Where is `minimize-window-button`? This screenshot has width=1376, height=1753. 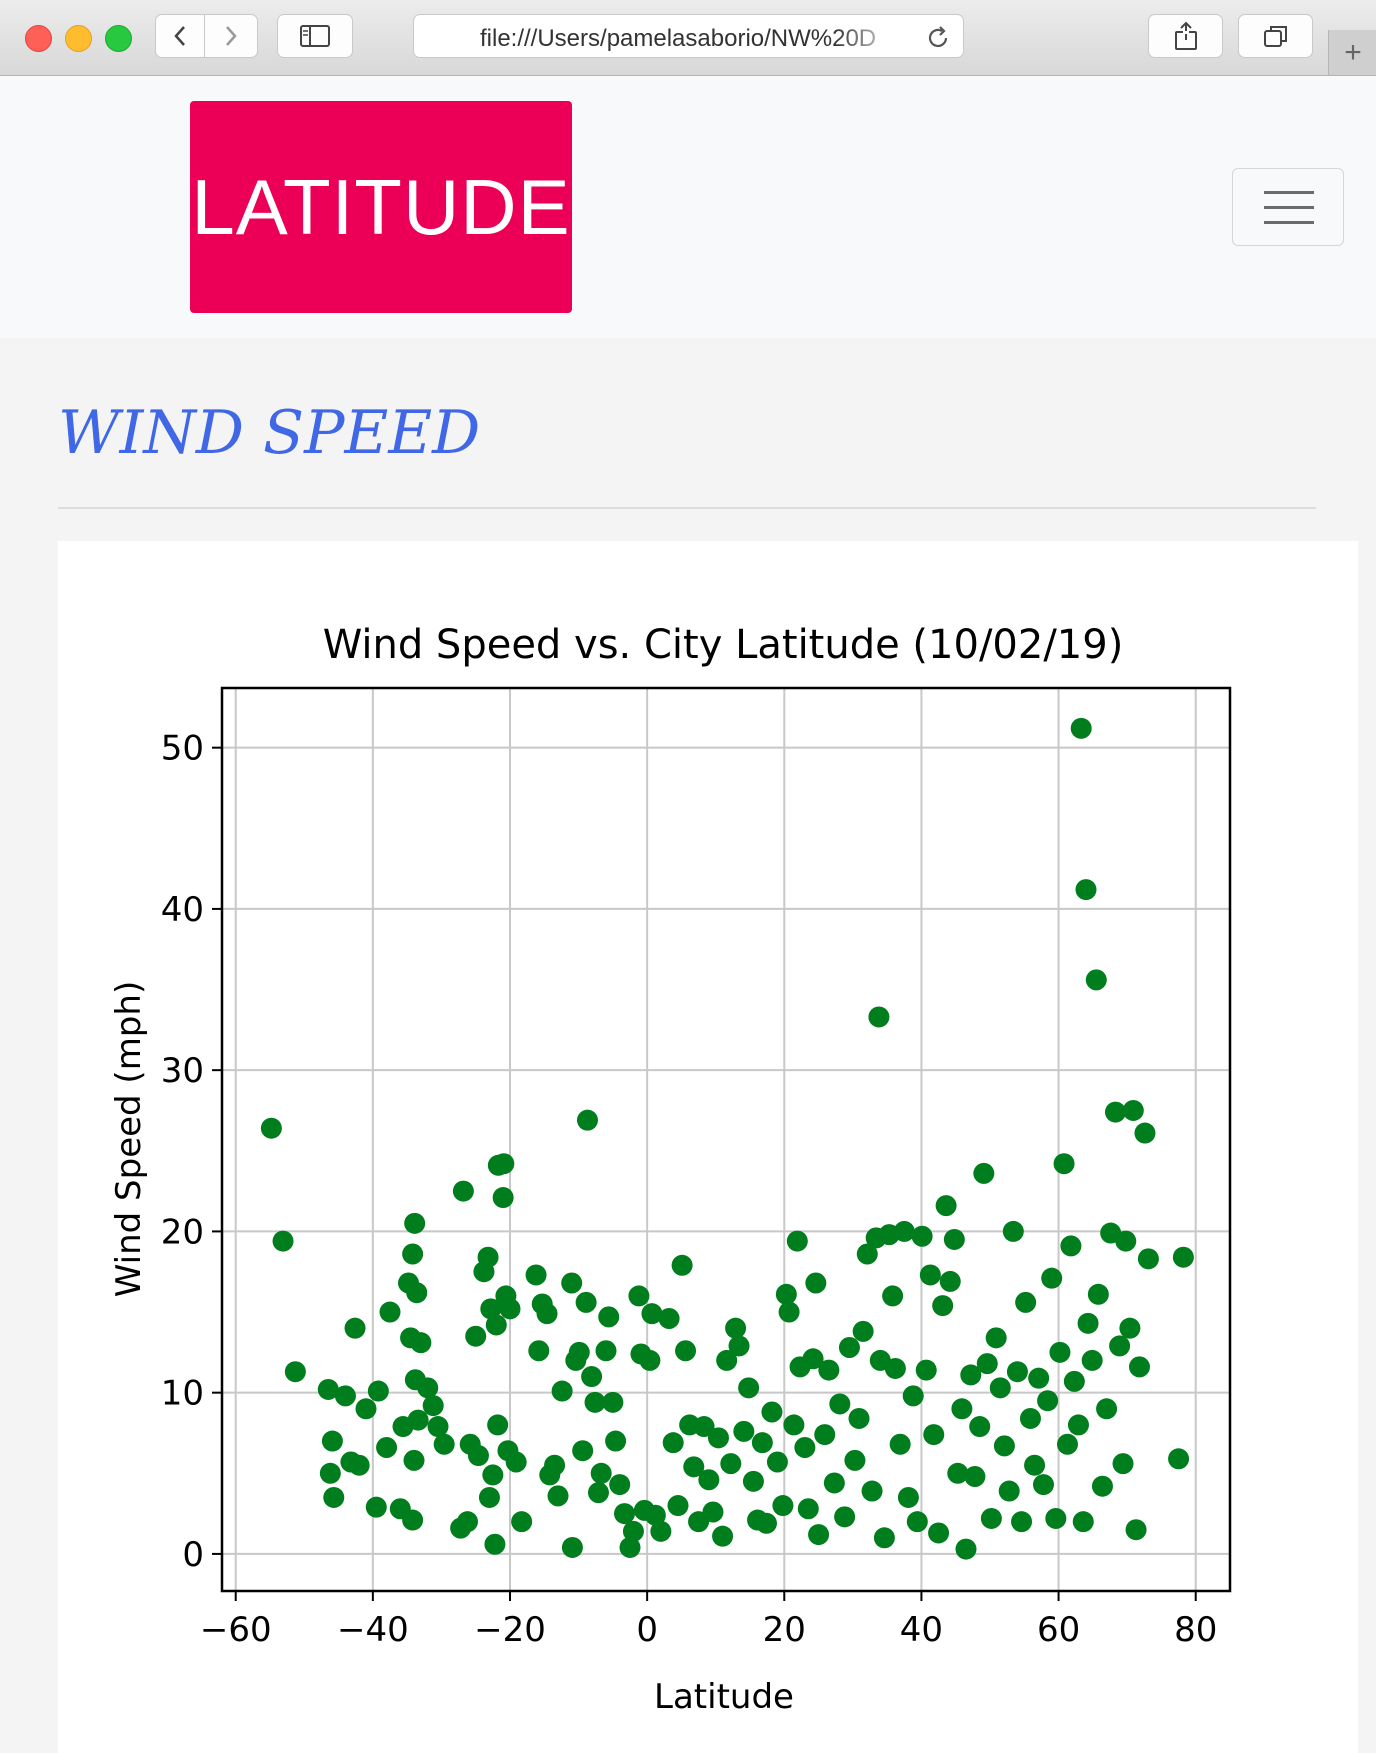
minimize-window-button is located at coordinates (78, 38).